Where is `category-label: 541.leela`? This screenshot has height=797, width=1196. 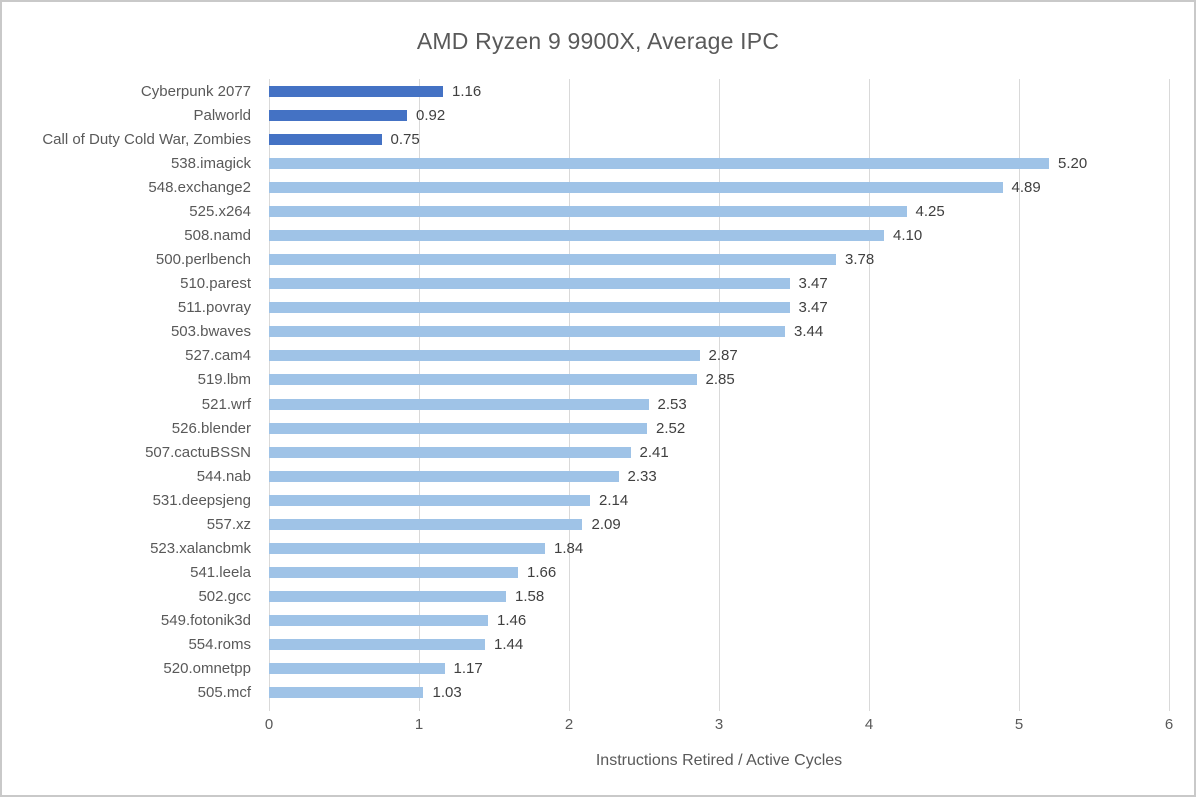
category-label: 541.leela is located at coordinates (220, 573).